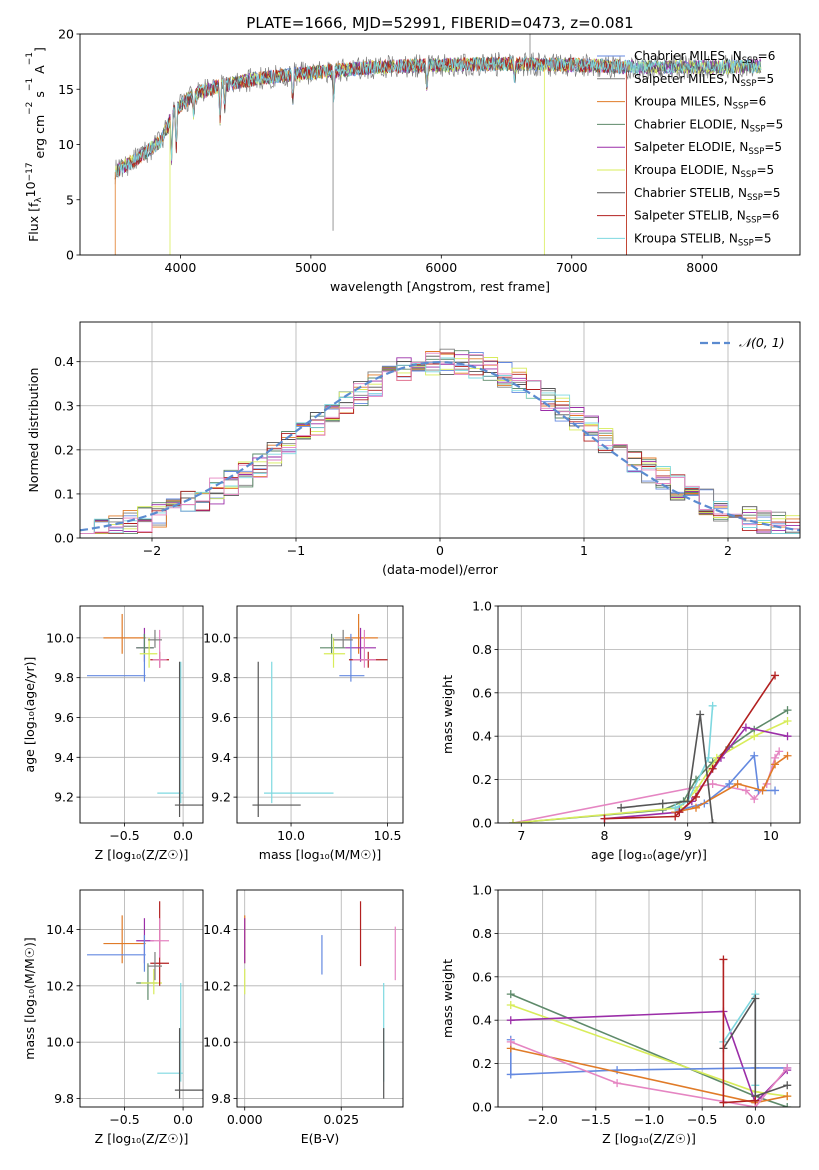 The height and width of the screenshot is (1170, 819). I want to click on x-tick-label: 7000, so click(572, 267).